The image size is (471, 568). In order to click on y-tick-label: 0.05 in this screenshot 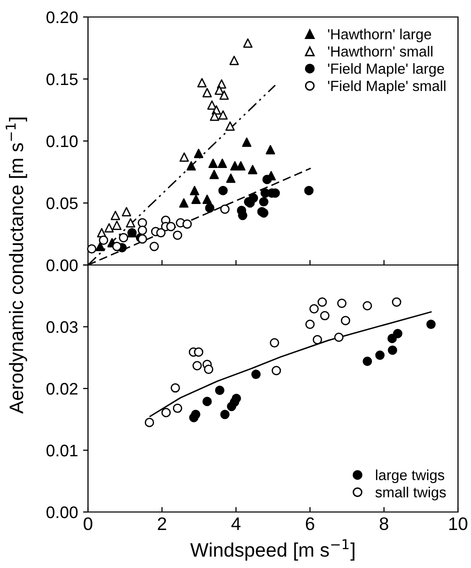, I will do `click(62, 203)`.